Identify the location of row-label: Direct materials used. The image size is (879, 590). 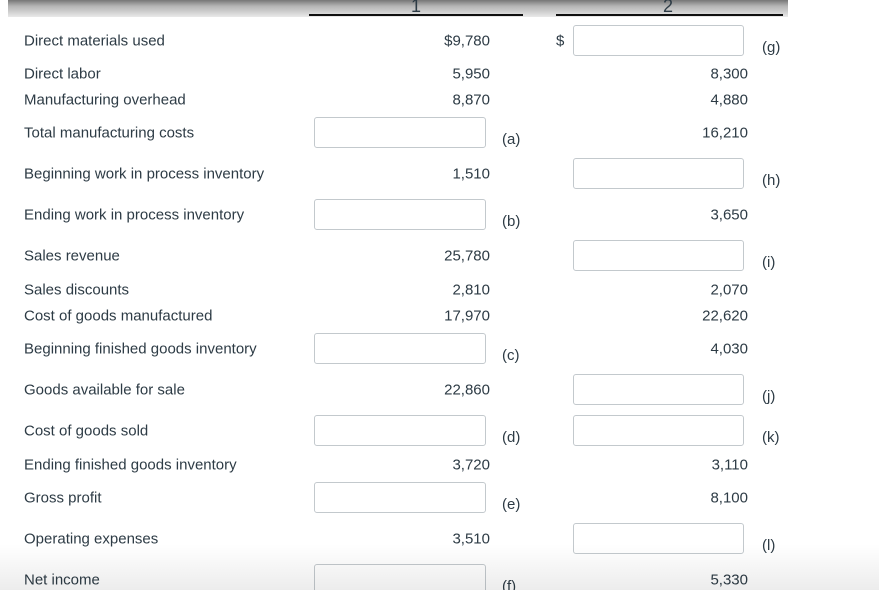
(94, 41).